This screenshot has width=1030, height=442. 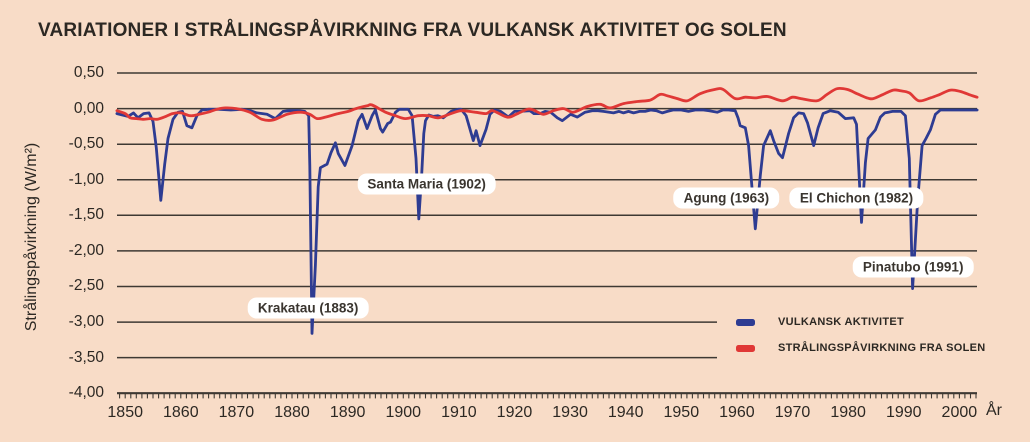 I want to click on solar-series-line, so click(x=547, y=104).